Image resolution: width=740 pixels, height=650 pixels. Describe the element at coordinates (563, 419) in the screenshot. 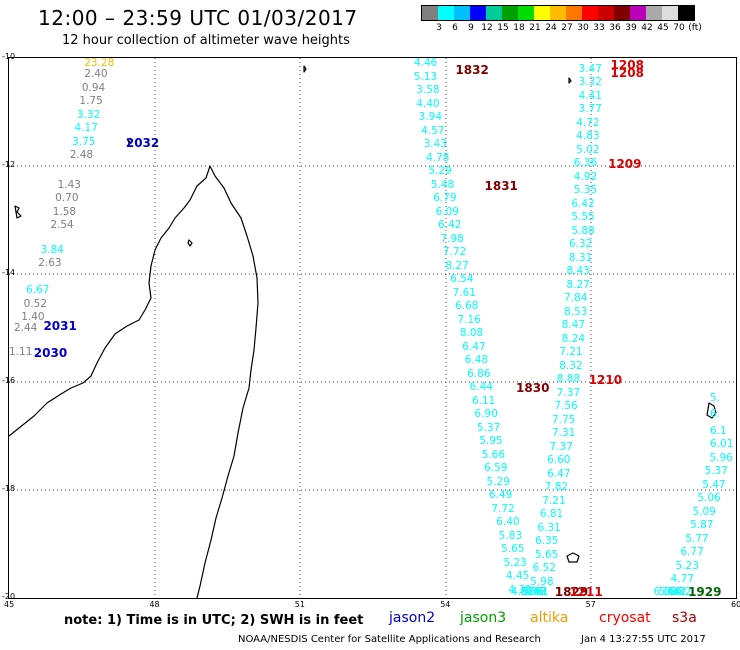

I see `wave-height-value: 7.75` at that location.